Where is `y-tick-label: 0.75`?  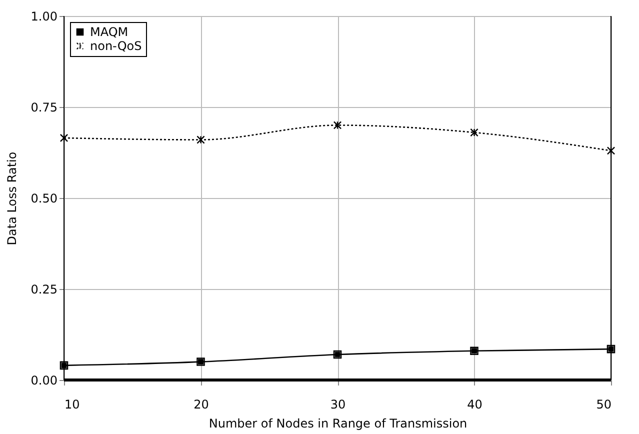
y-tick-label: 0.75 is located at coordinates (44, 107).